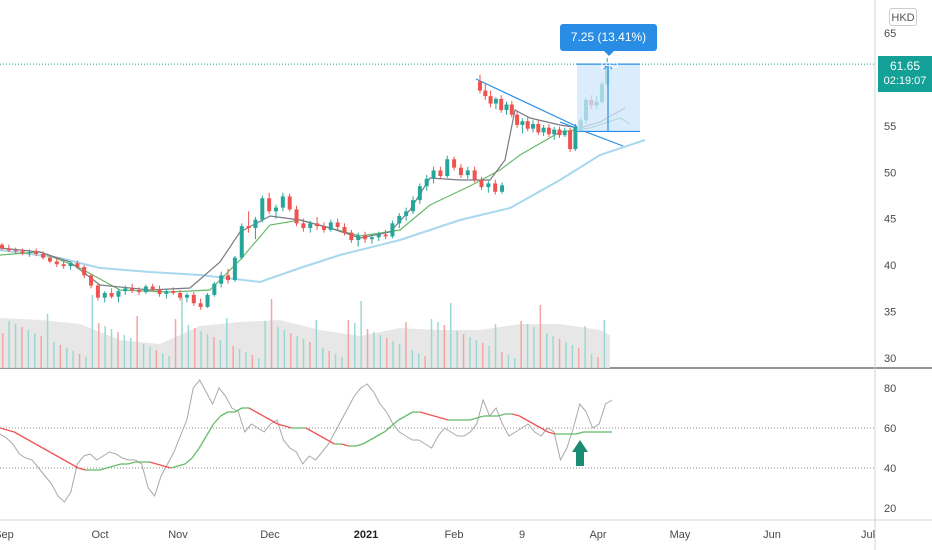 This screenshot has width=932, height=550. I want to click on volume-ma-area, so click(305, 343).